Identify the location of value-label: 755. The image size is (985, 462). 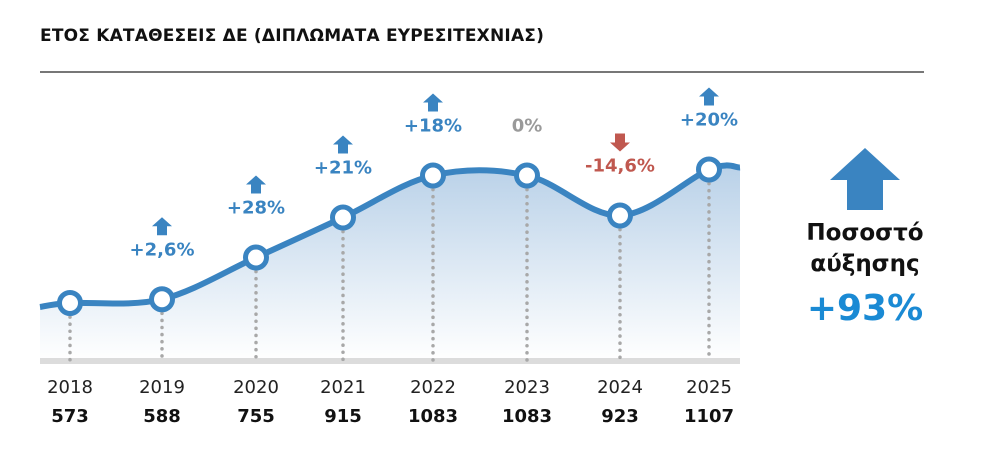
(256, 416).